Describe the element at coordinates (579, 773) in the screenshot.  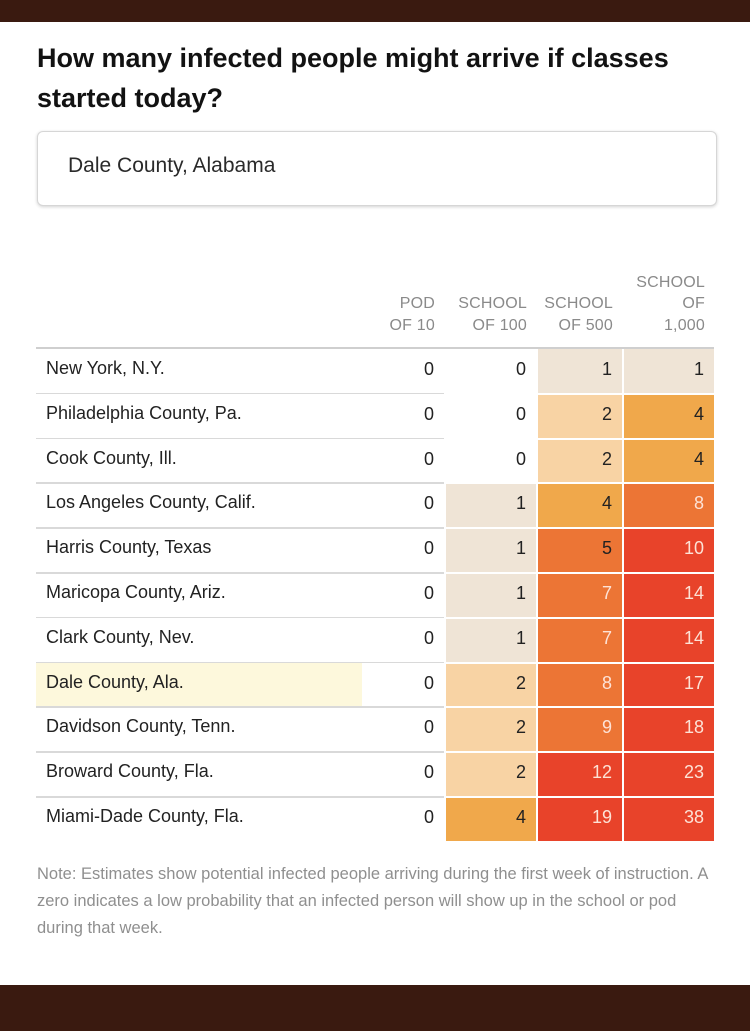
I see `cell-school500: 12` at that location.